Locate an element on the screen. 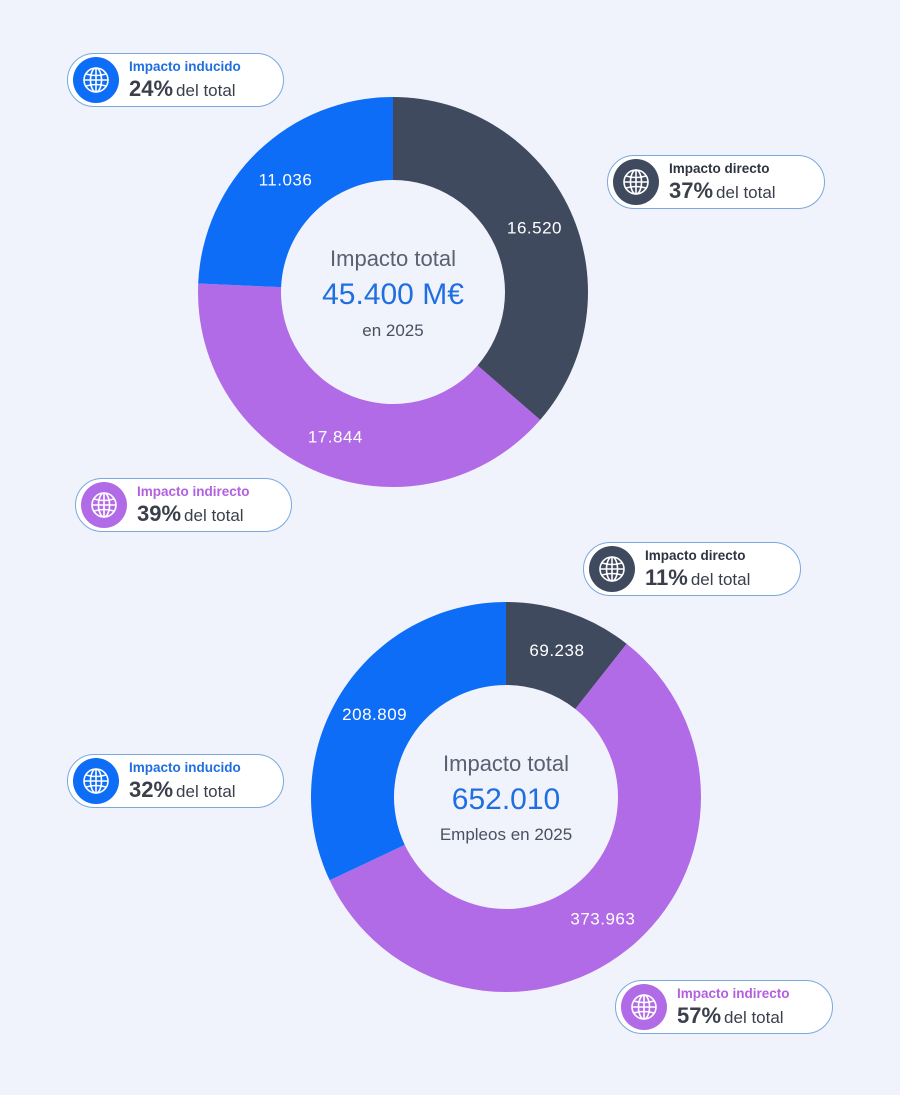 Image resolution: width=900 pixels, height=1095 pixels. slice-value-label: 16.520 is located at coordinates (534, 228).